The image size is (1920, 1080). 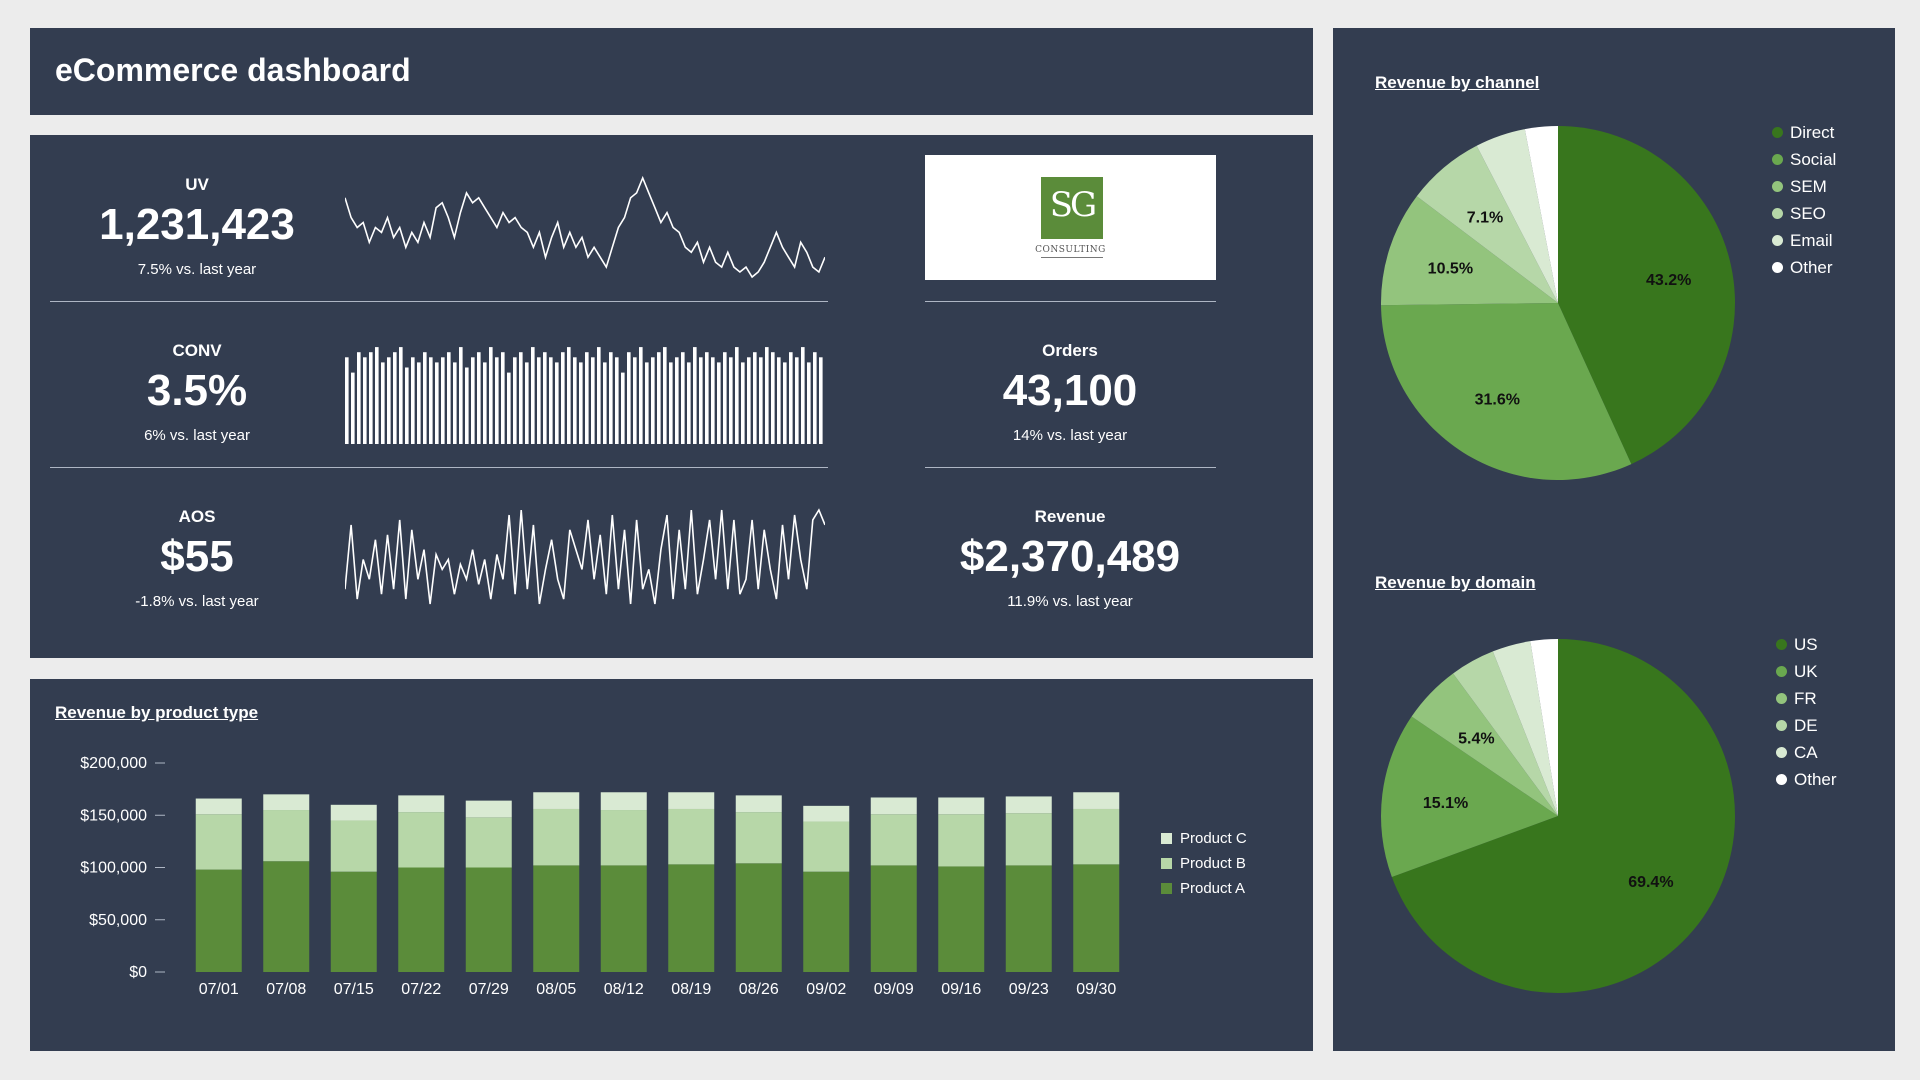 I want to click on kpi-uv-change: 7.5% vs. last year, so click(x=197, y=269).